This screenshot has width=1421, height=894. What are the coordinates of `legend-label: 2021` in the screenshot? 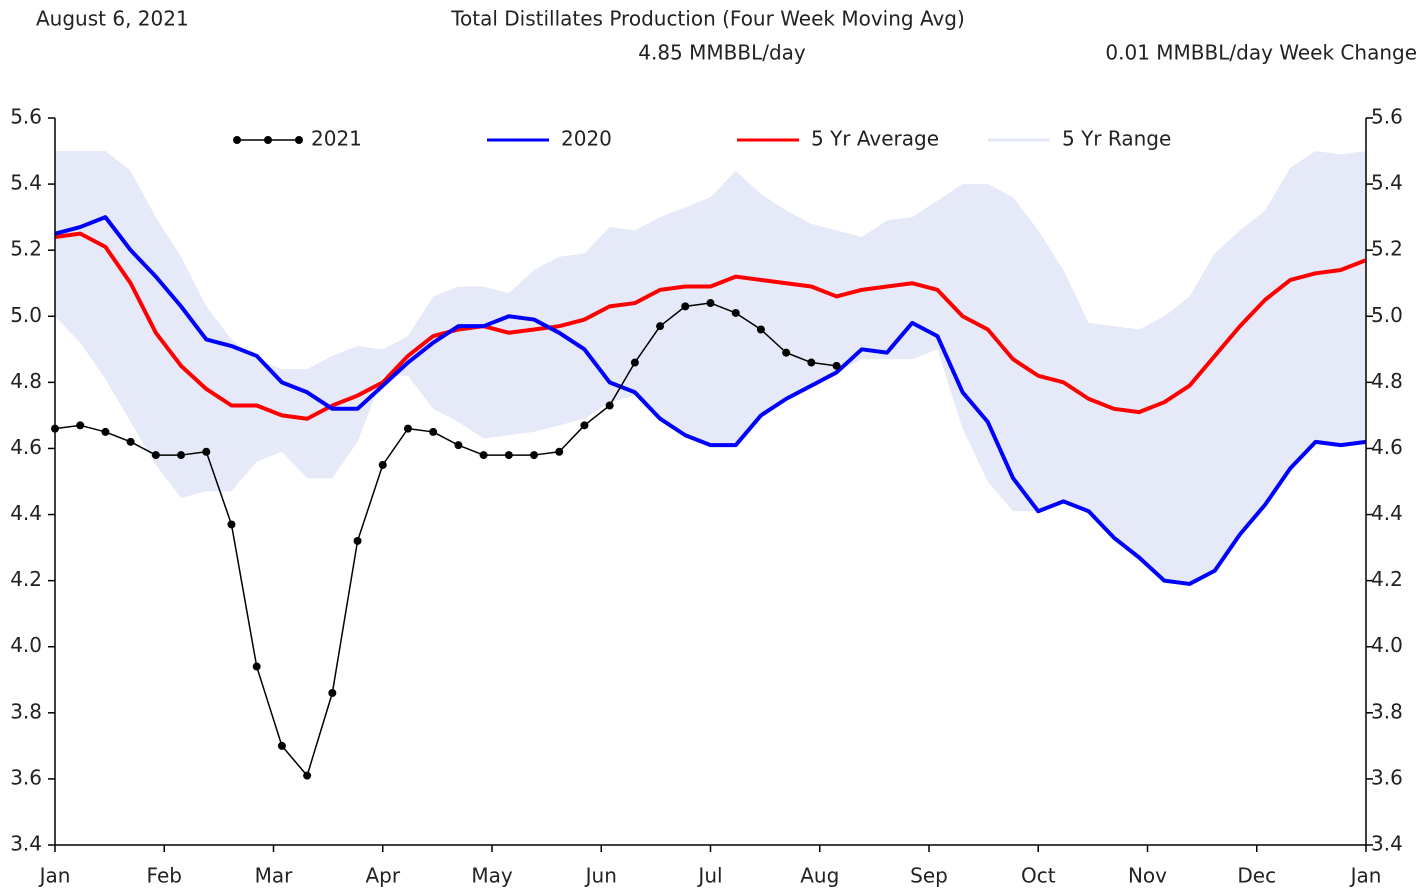 It's located at (336, 139).